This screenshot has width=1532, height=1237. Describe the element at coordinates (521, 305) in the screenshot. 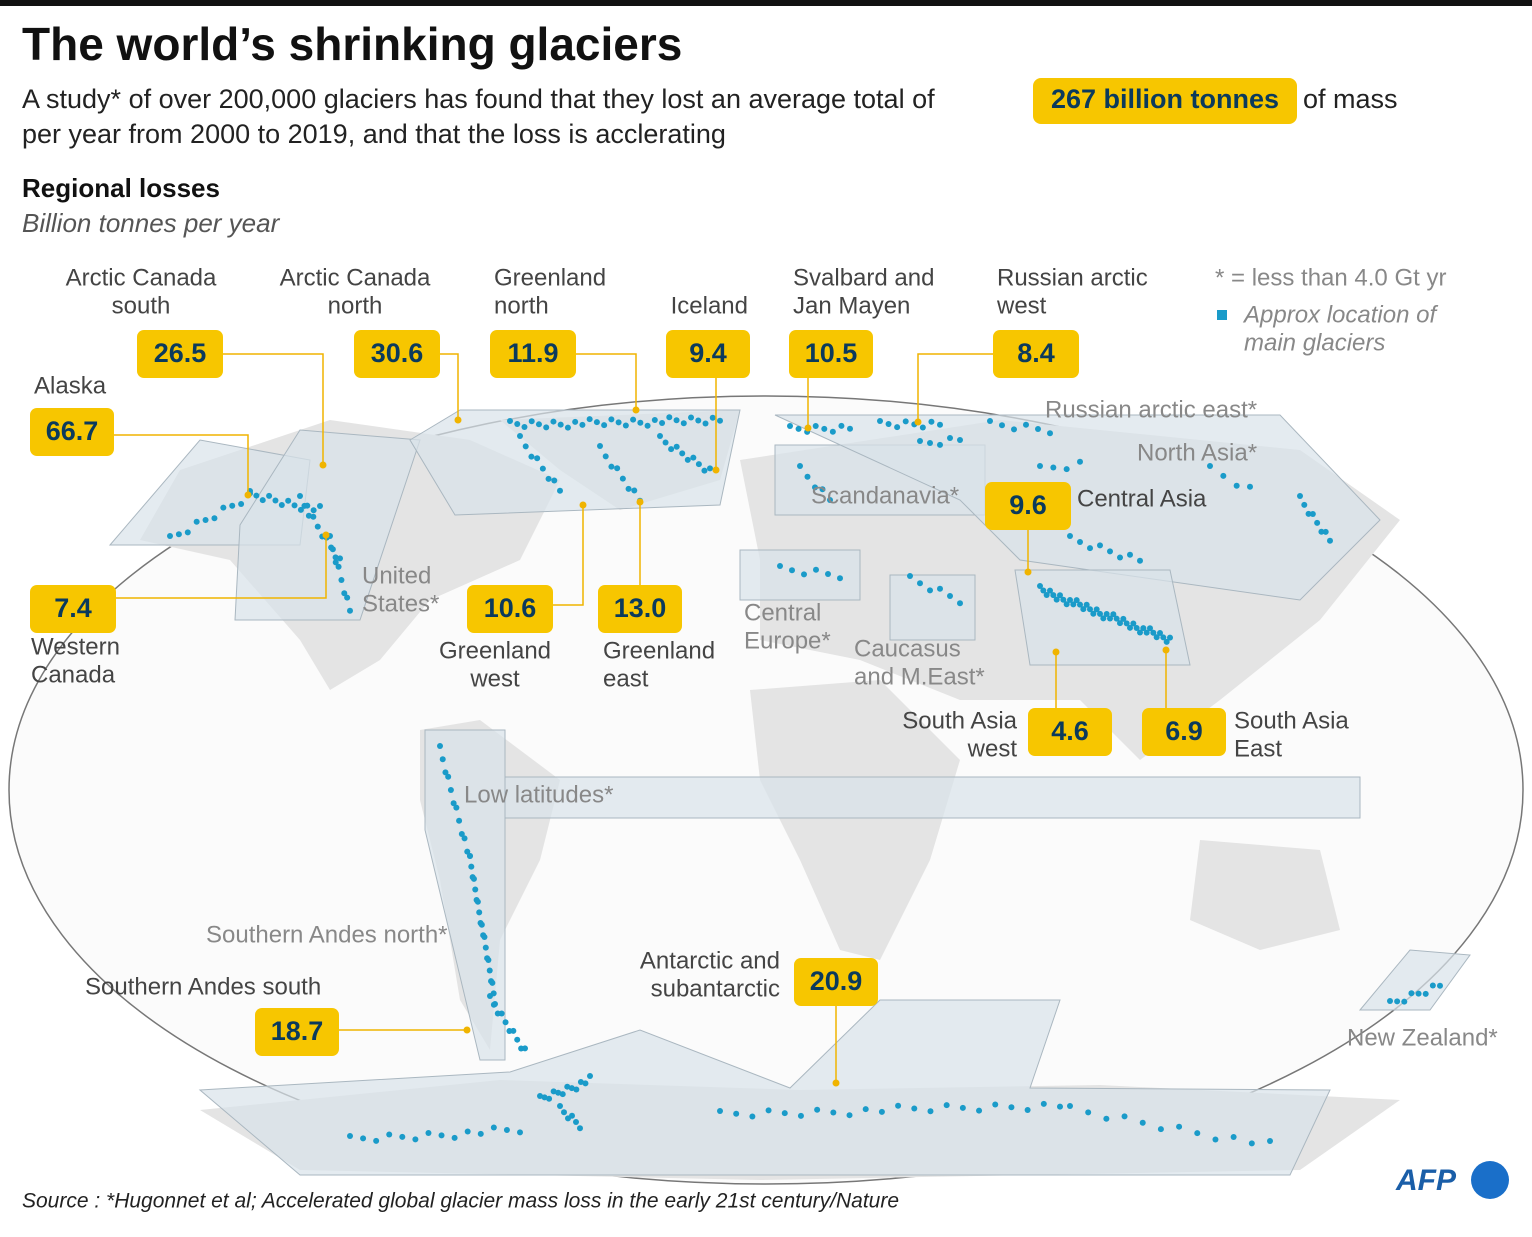

I see `region-name: north` at that location.